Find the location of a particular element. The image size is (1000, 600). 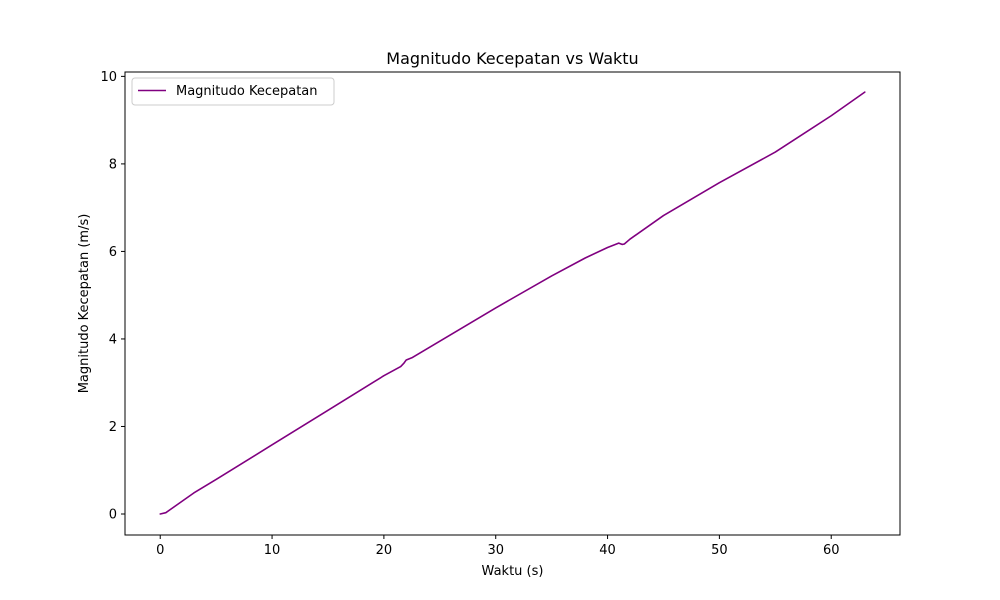

x-tick-label: 40 is located at coordinates (607, 550).